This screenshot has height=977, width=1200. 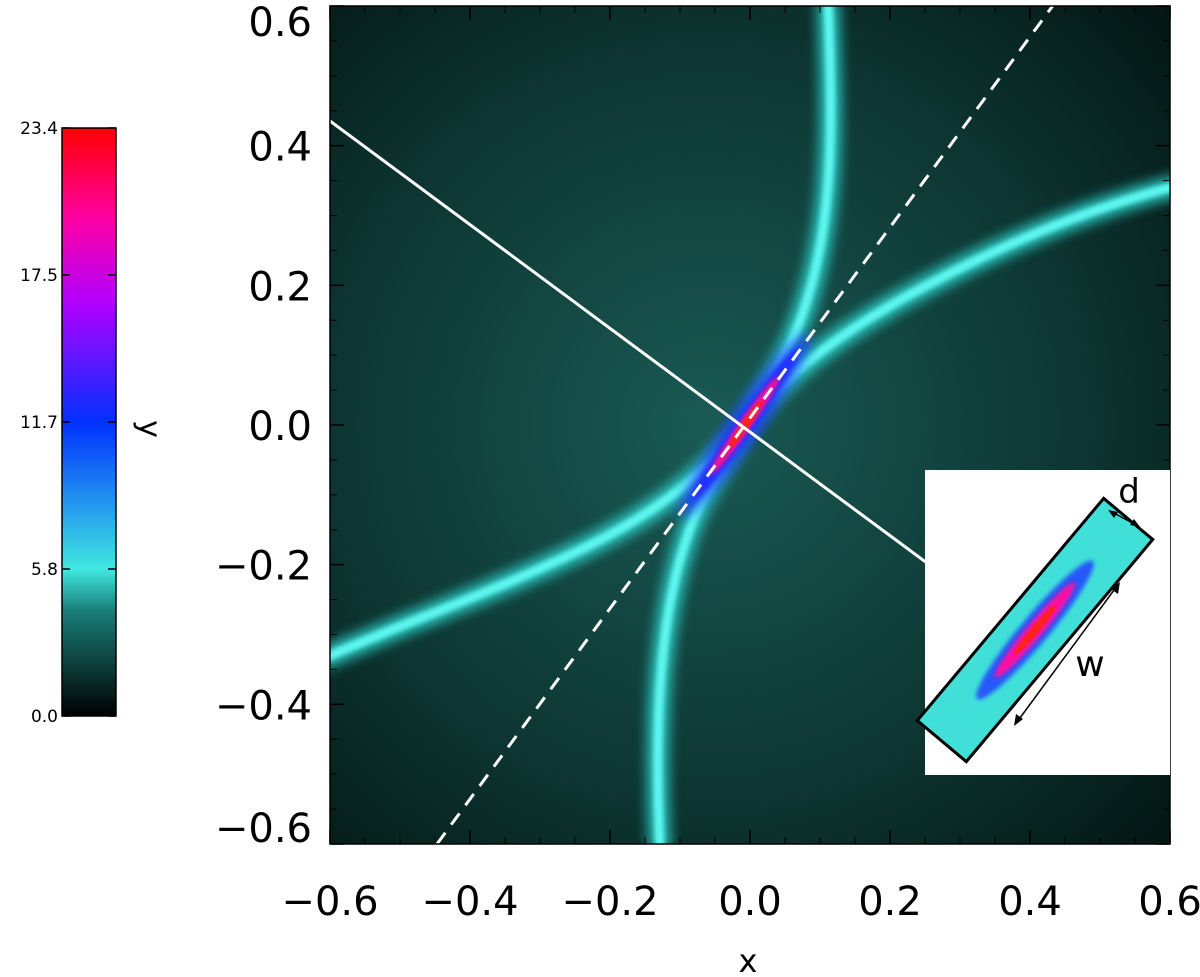 I want to click on y-tick-label: 0.6, so click(x=280, y=23).